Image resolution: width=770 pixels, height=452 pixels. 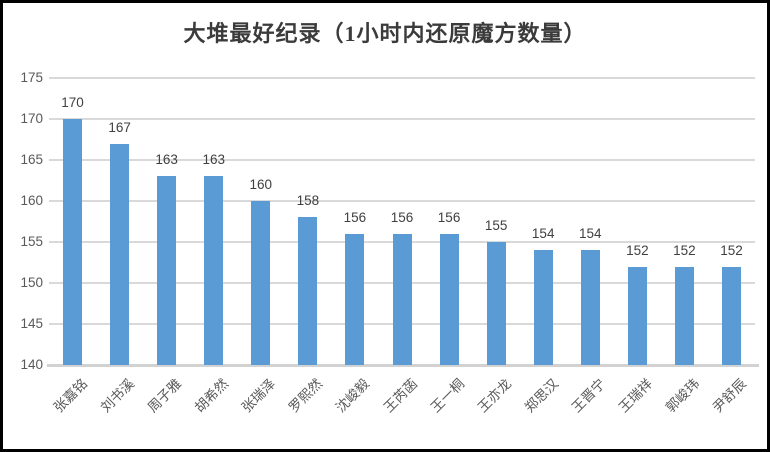 I want to click on x-axis-category-label: 罗熙然, so click(x=306, y=396).